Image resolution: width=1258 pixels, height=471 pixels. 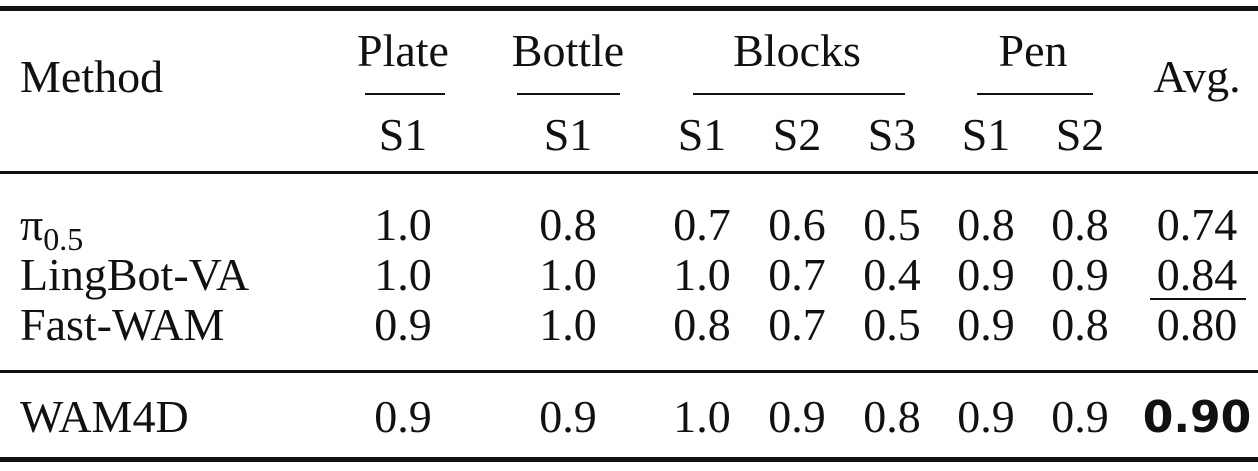 I want to click on header-avg: Avg., so click(x=1196, y=76).